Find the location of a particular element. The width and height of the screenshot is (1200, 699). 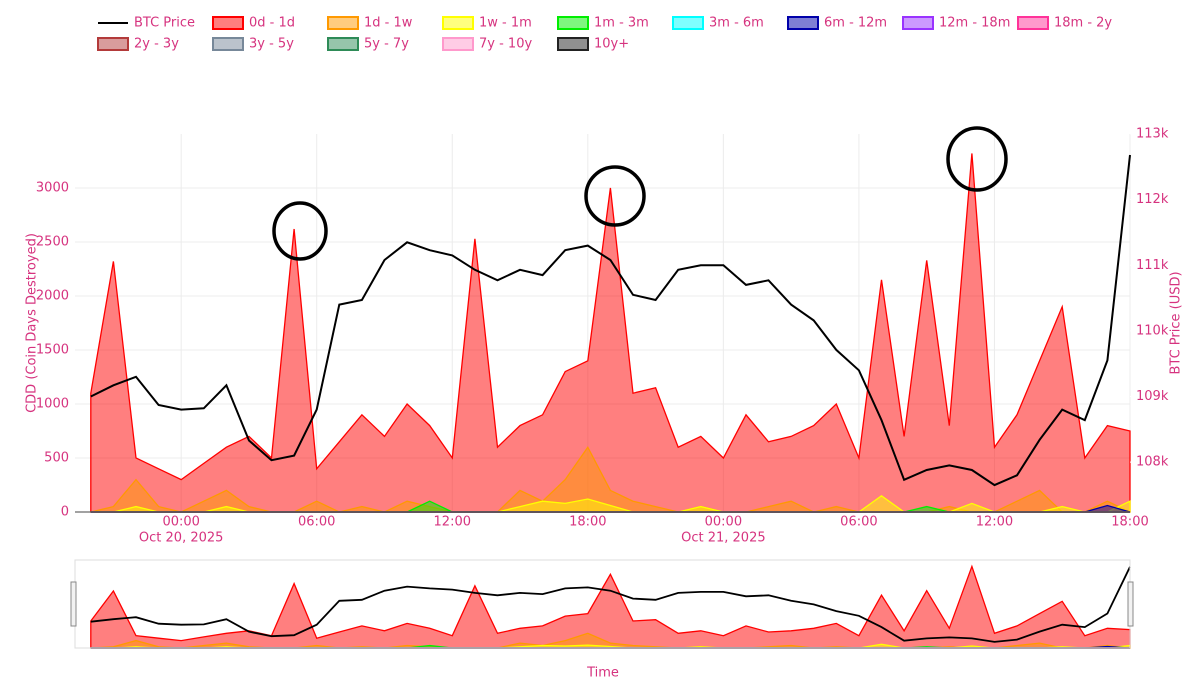

legend-label: 1w - 1m is located at coordinates (505, 23).